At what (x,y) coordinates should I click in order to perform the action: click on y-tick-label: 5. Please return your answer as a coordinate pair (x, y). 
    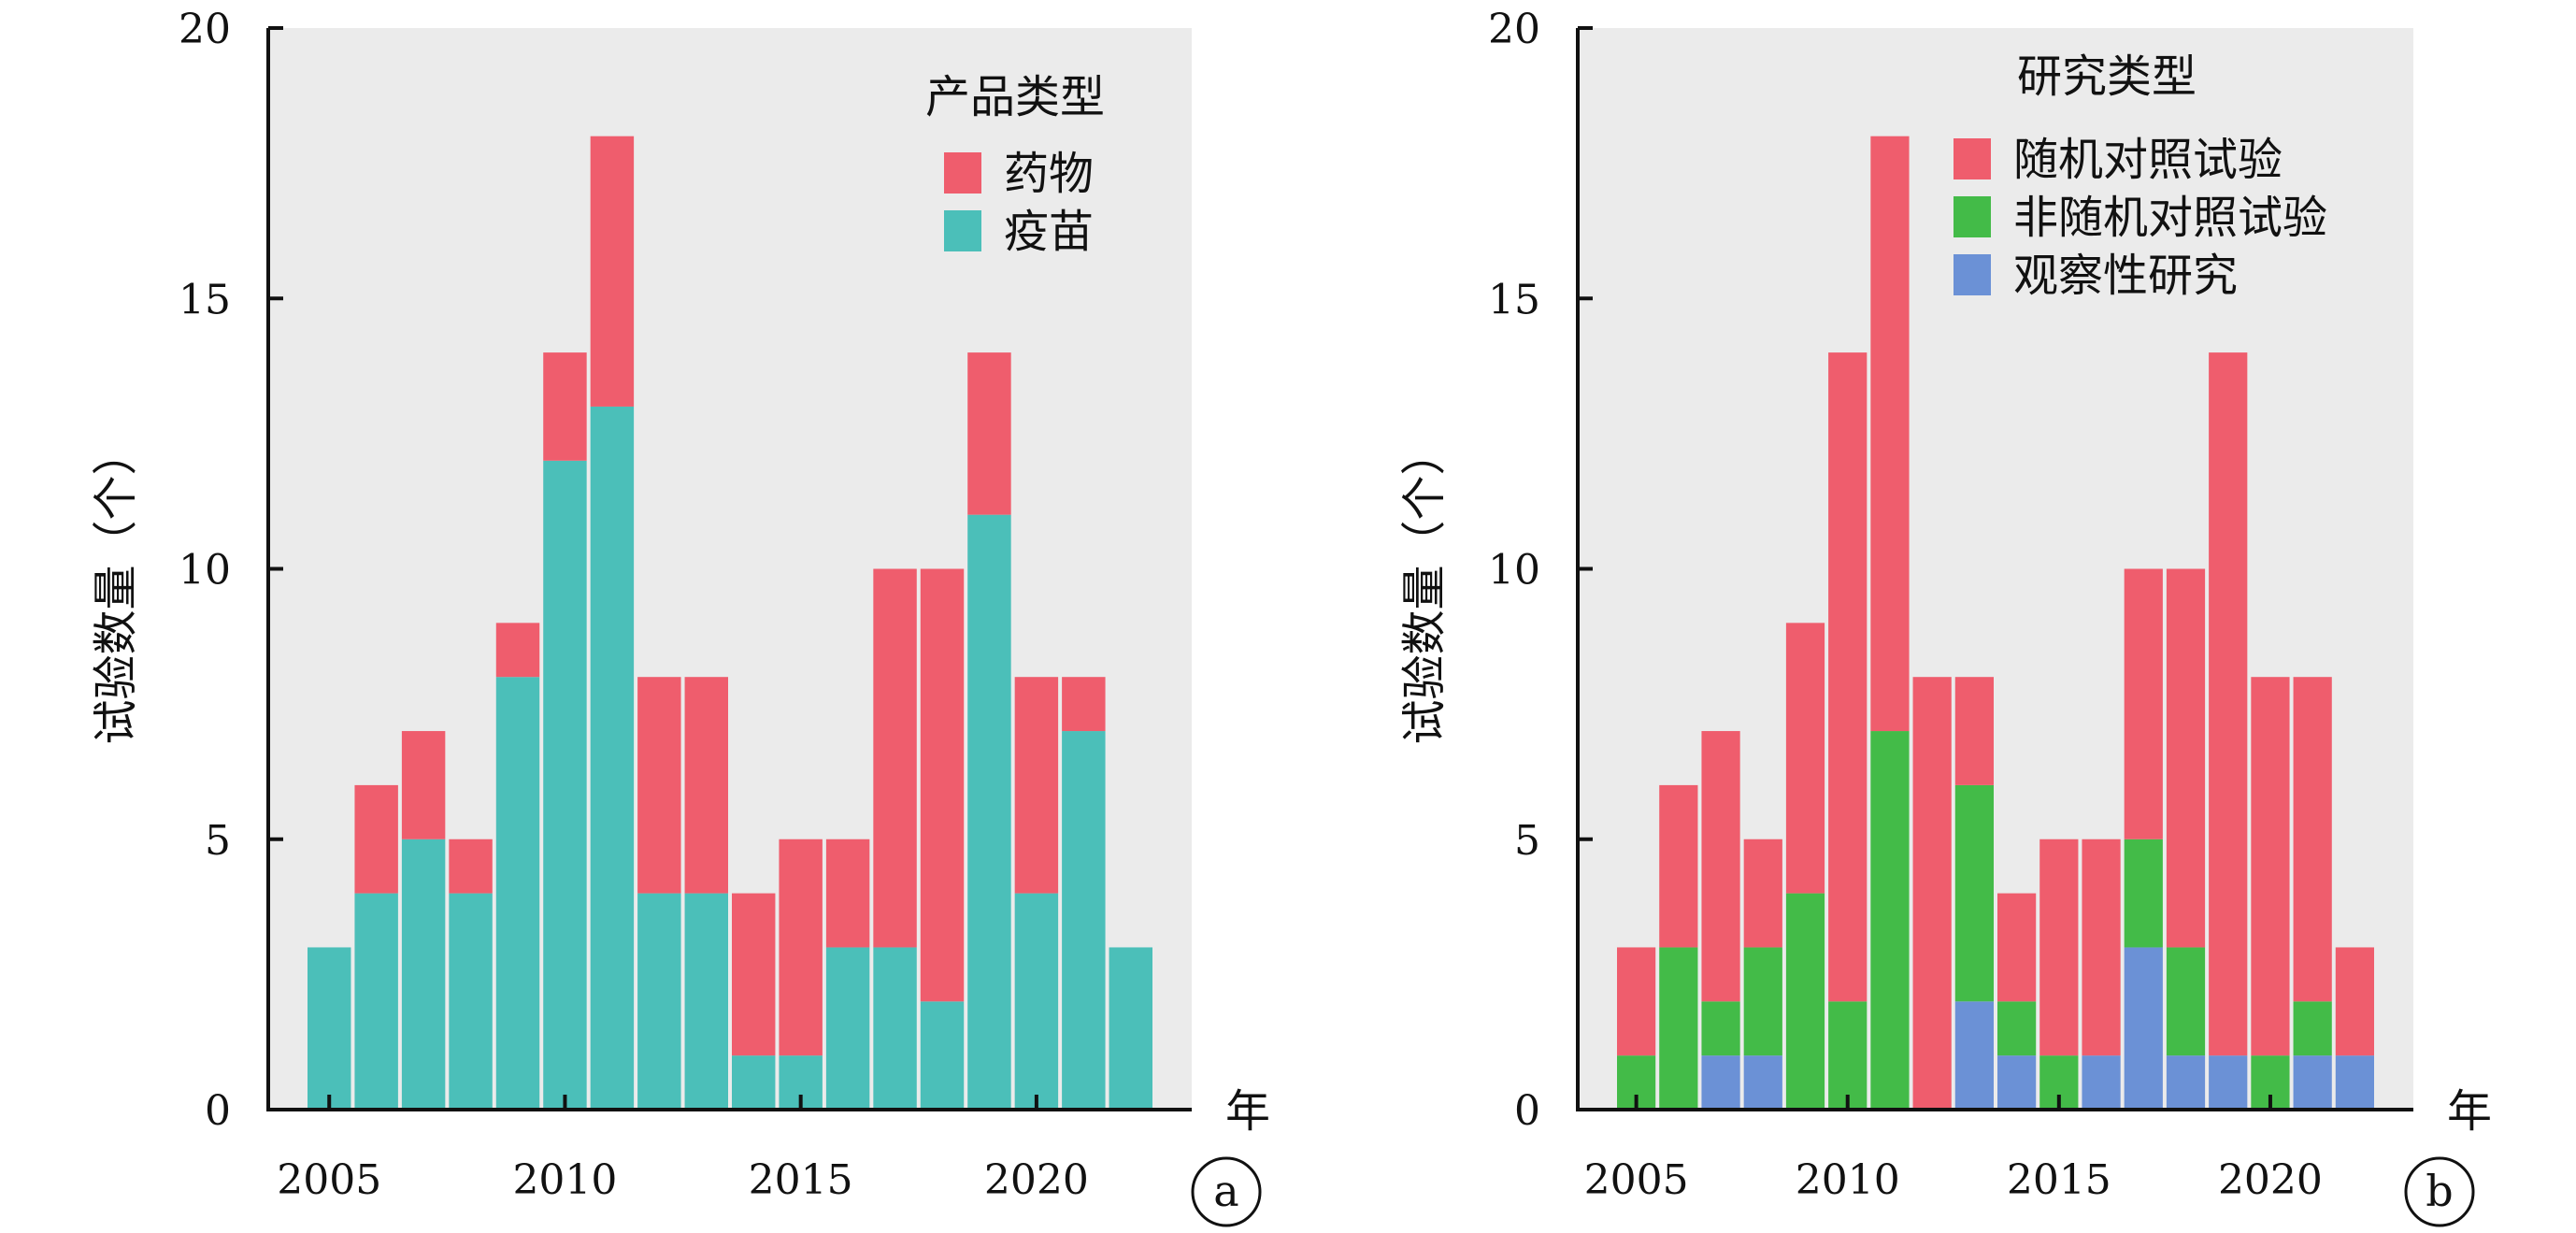
    Looking at the image, I should click on (1527, 841).